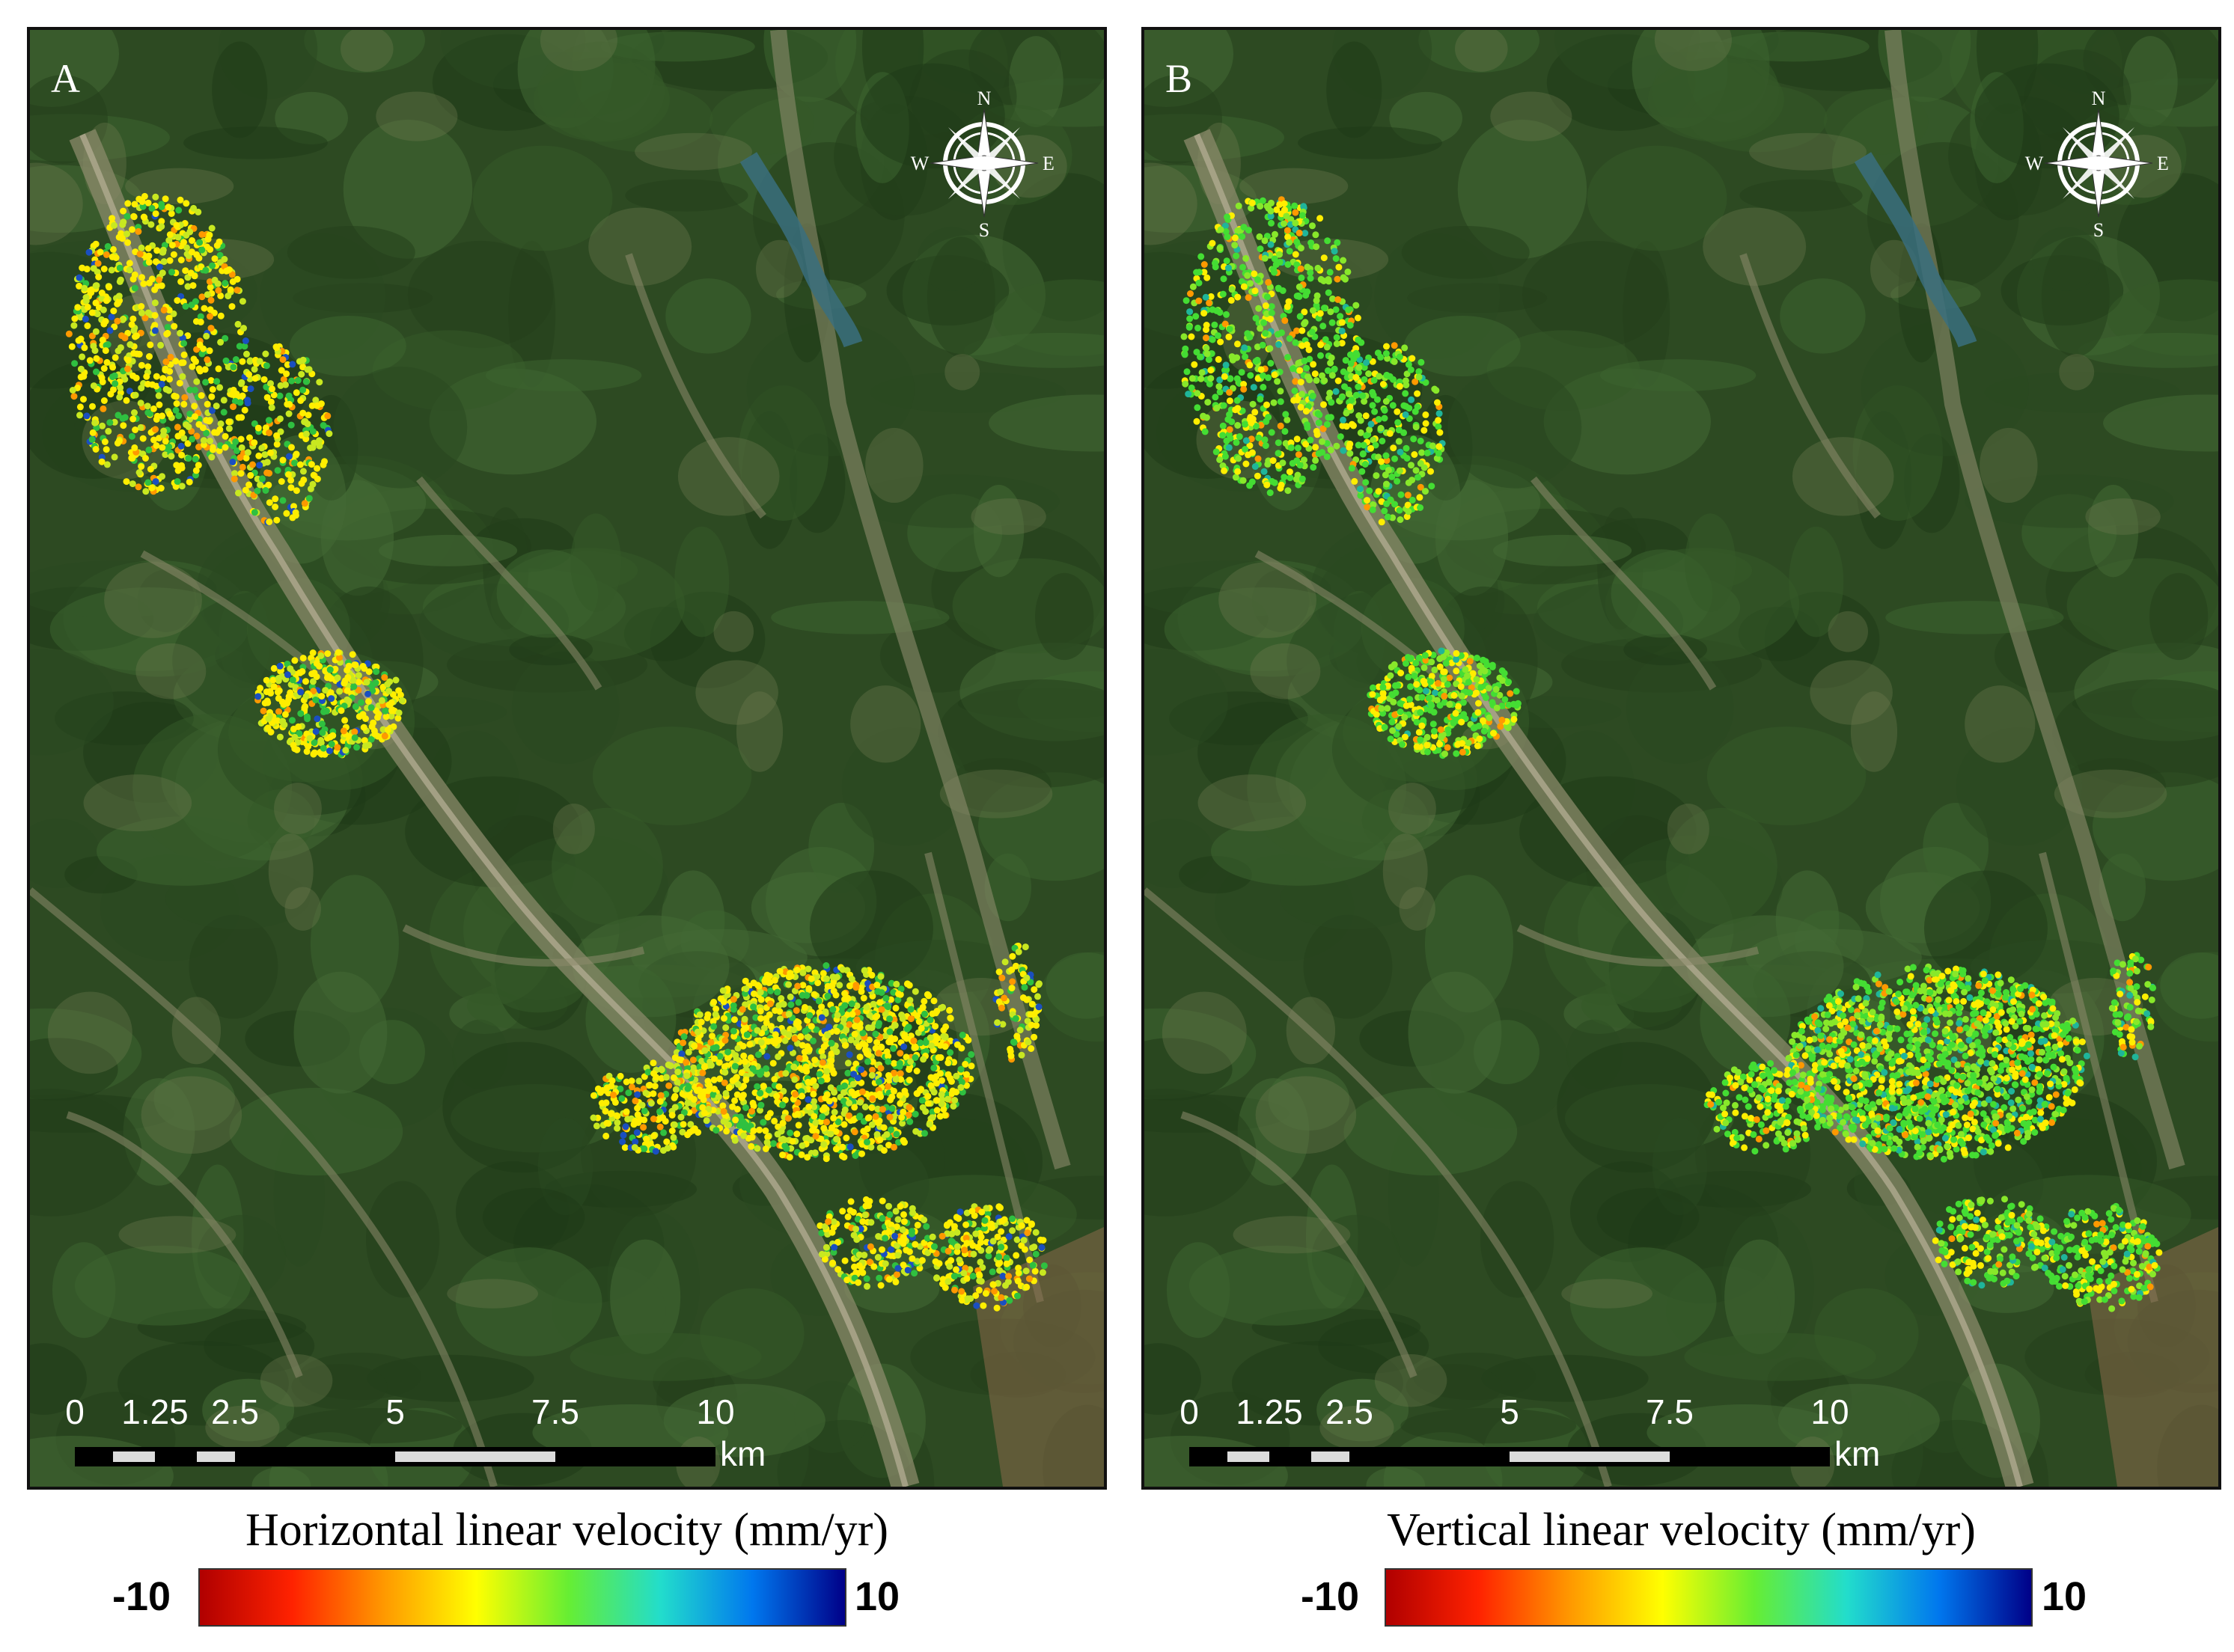 This screenshot has height=1652, width=2234. What do you see at coordinates (522, 1597) in the screenshot?
I see `colorbar-horizontal` at bounding box center [522, 1597].